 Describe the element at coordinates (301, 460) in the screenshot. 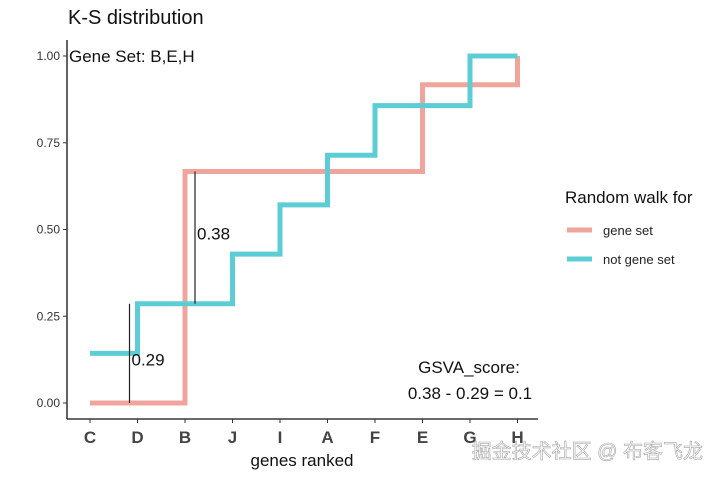

I see `x-axis-label: genes ranked` at that location.